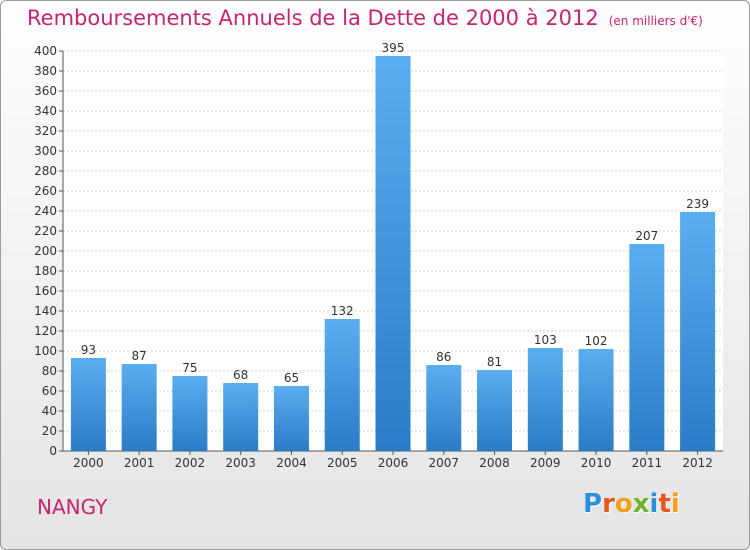 The height and width of the screenshot is (550, 750). Describe the element at coordinates (545, 463) in the screenshot. I see `x-tick-label: 2009` at that location.